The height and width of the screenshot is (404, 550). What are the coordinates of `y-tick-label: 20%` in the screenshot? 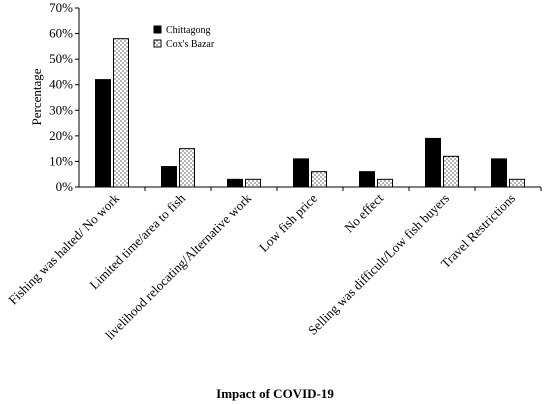 It's located at (61, 135).